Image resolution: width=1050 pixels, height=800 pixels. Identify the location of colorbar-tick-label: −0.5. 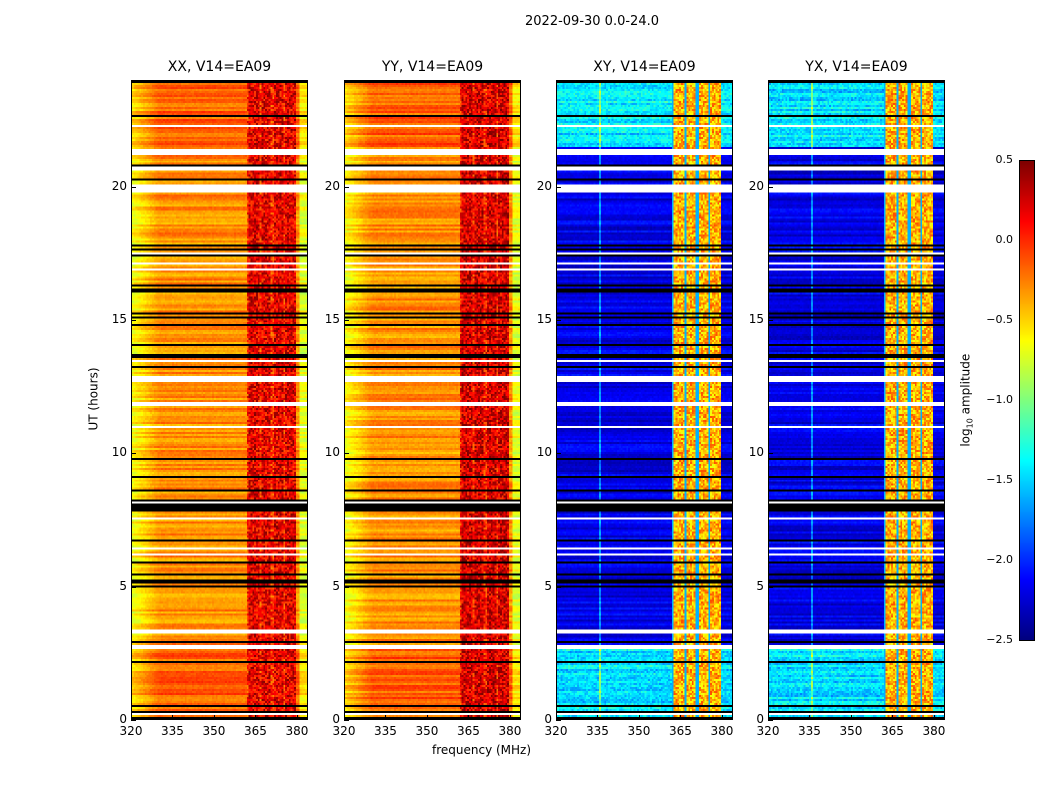
(999, 319).